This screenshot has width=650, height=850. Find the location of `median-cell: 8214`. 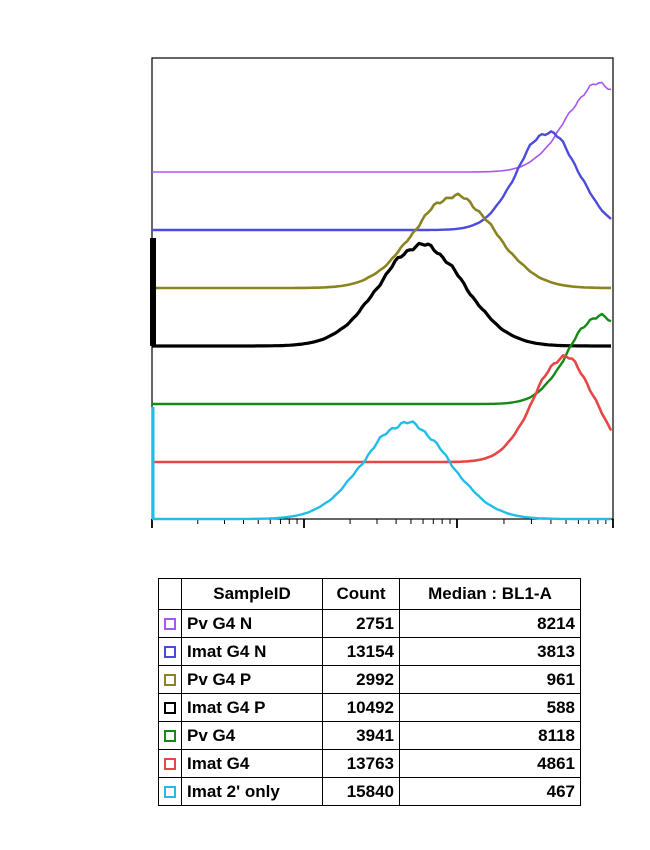

median-cell: 8214 is located at coordinates (490, 623).